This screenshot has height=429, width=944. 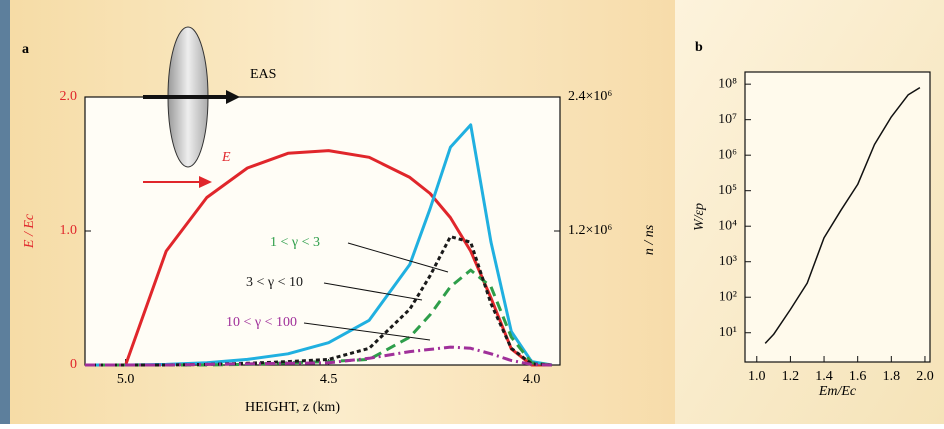 I want to click on y-tick-label: 10¹, so click(x=728, y=332).